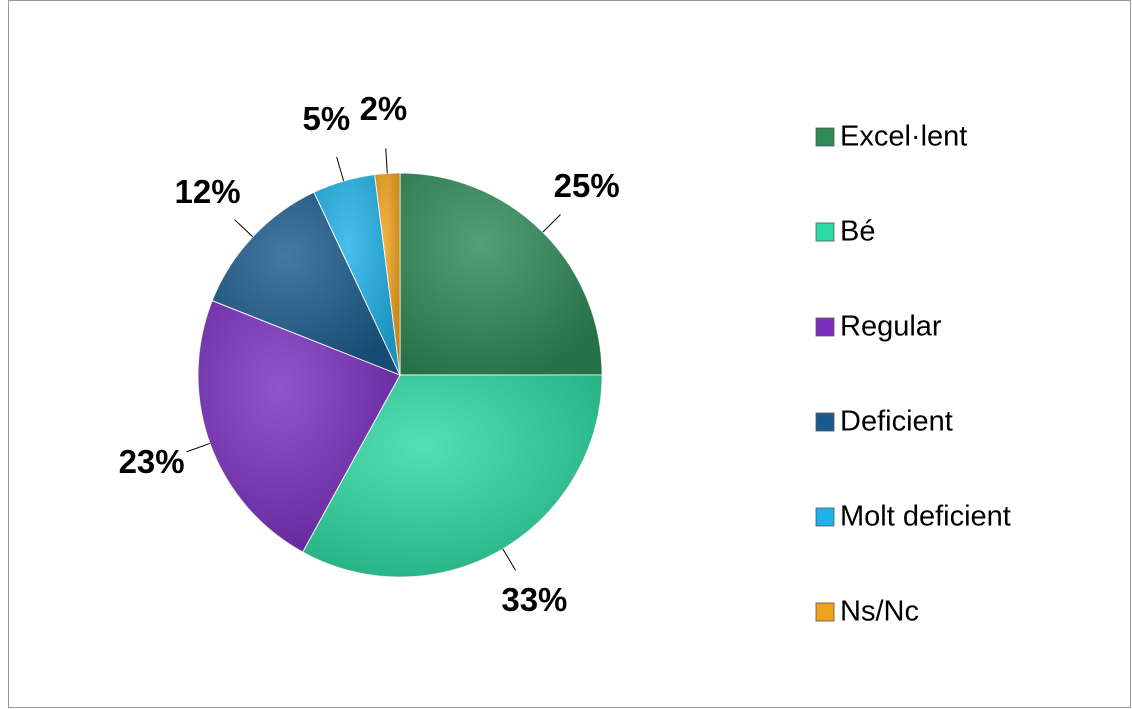  What do you see at coordinates (891, 327) in the screenshot?
I see `legend-label: Regular` at bounding box center [891, 327].